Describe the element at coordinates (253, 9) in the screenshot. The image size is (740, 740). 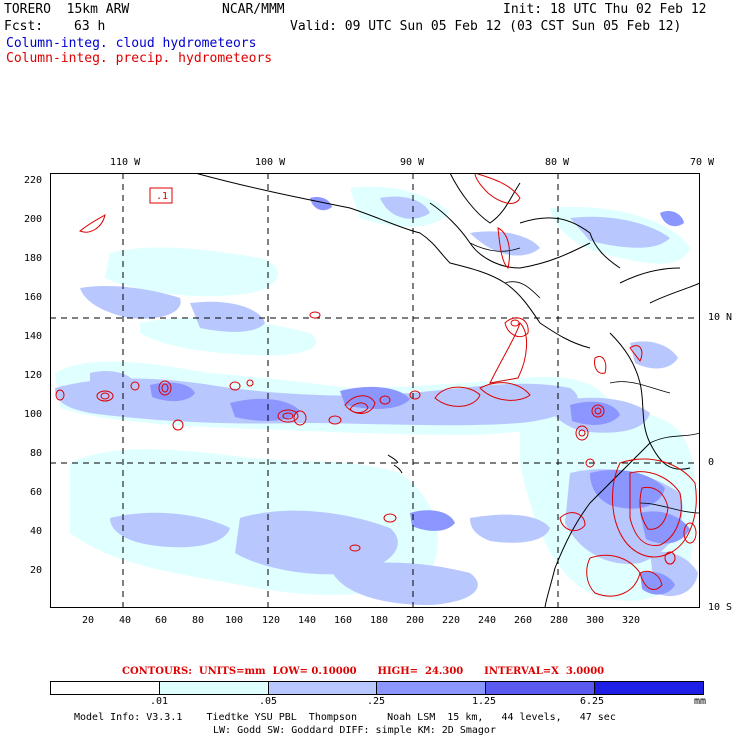
I see `org-label: NCAR/MMM` at that location.